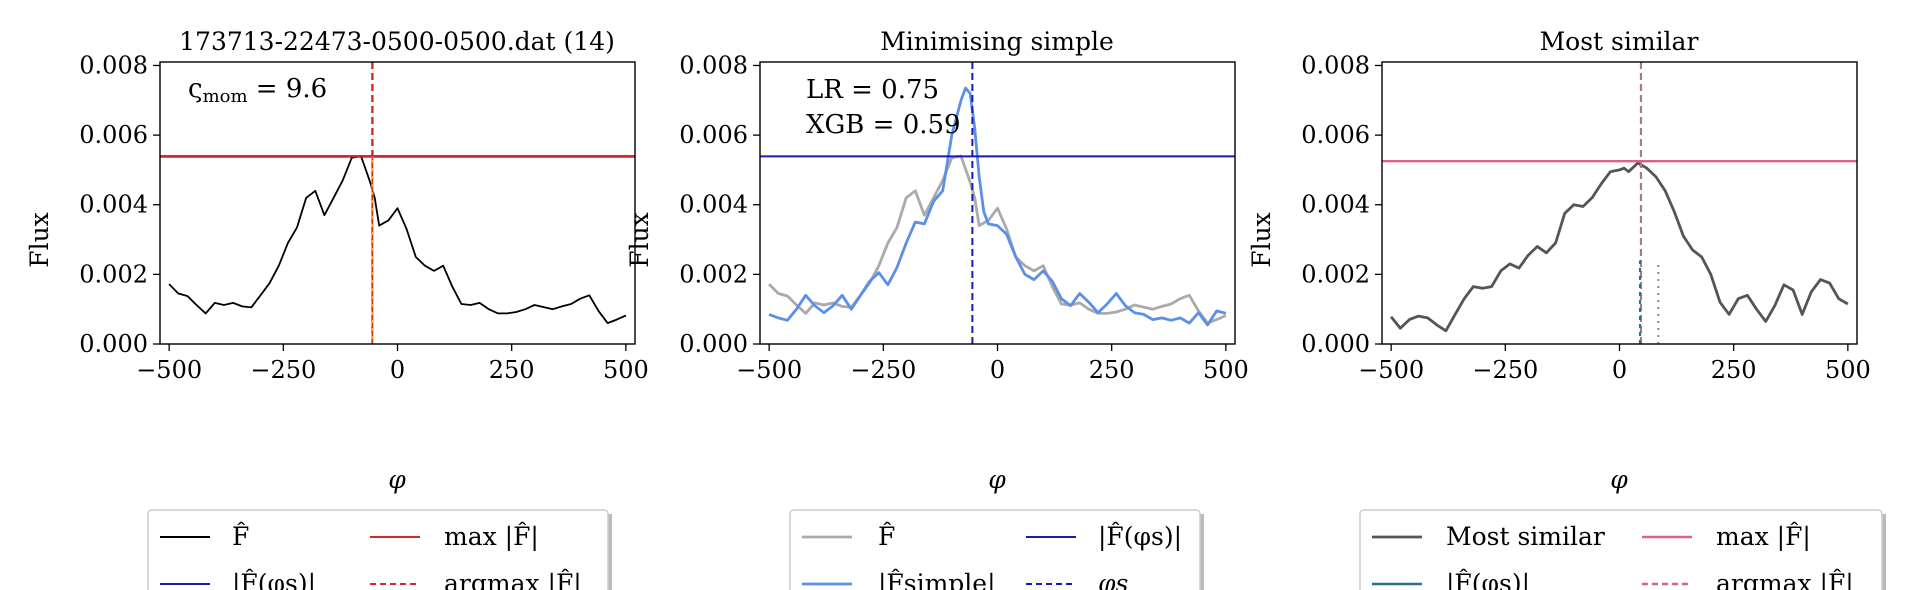 The image size is (1912, 590). I want to click on panel-title: Most similar, so click(1619, 41).